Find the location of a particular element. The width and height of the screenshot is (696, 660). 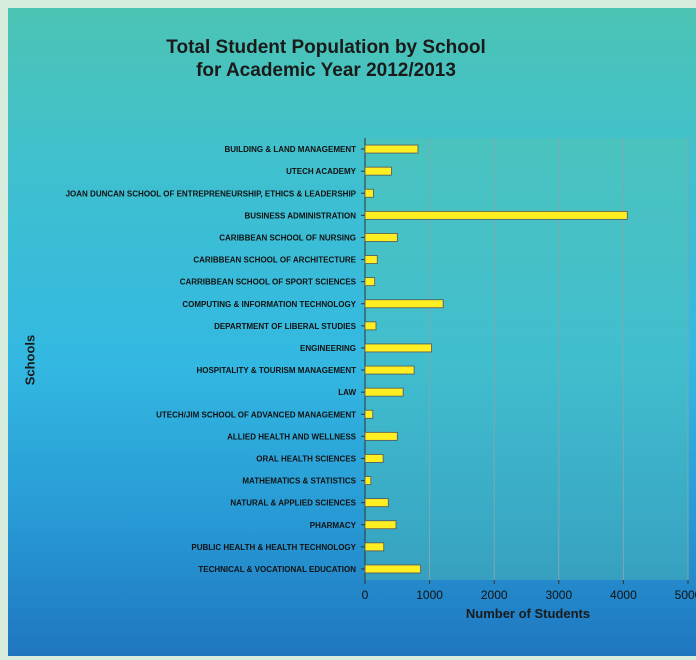

chart-title-line-2: for Academic Year 2012/2013 is located at coordinates (326, 70).